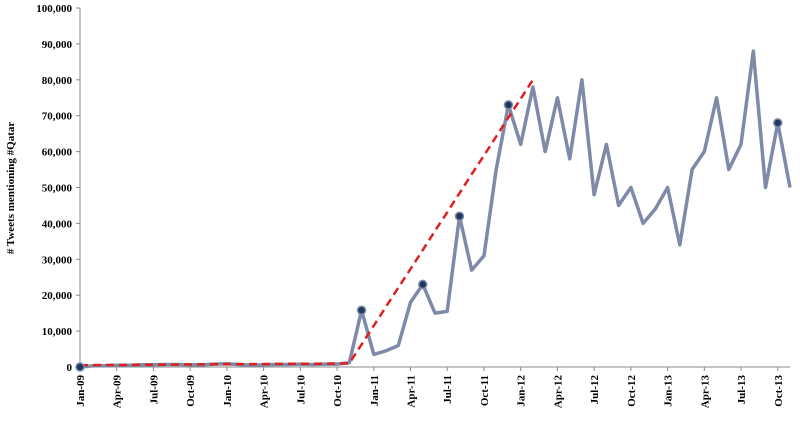 This screenshot has width=800, height=427. Describe the element at coordinates (632, 391) in the screenshot. I see `x-tick-label: Oct-12` at that location.